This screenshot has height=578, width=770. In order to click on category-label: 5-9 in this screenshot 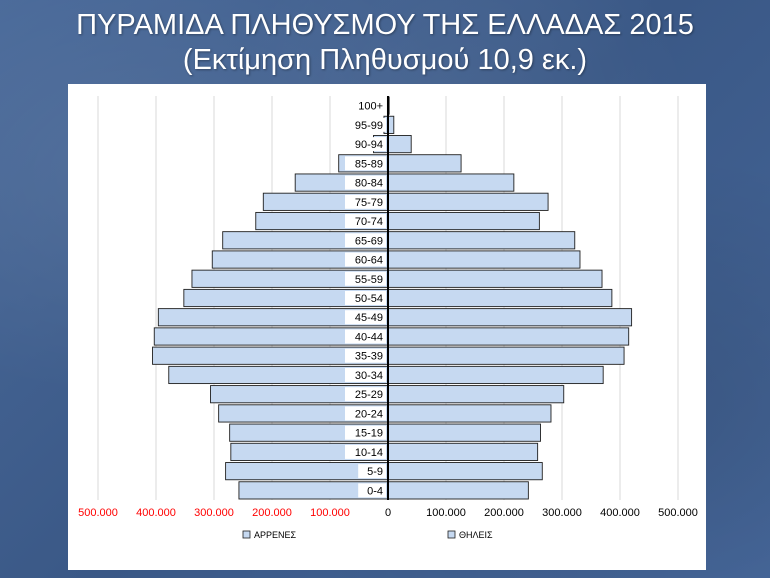, I will do `click(375, 472)`.